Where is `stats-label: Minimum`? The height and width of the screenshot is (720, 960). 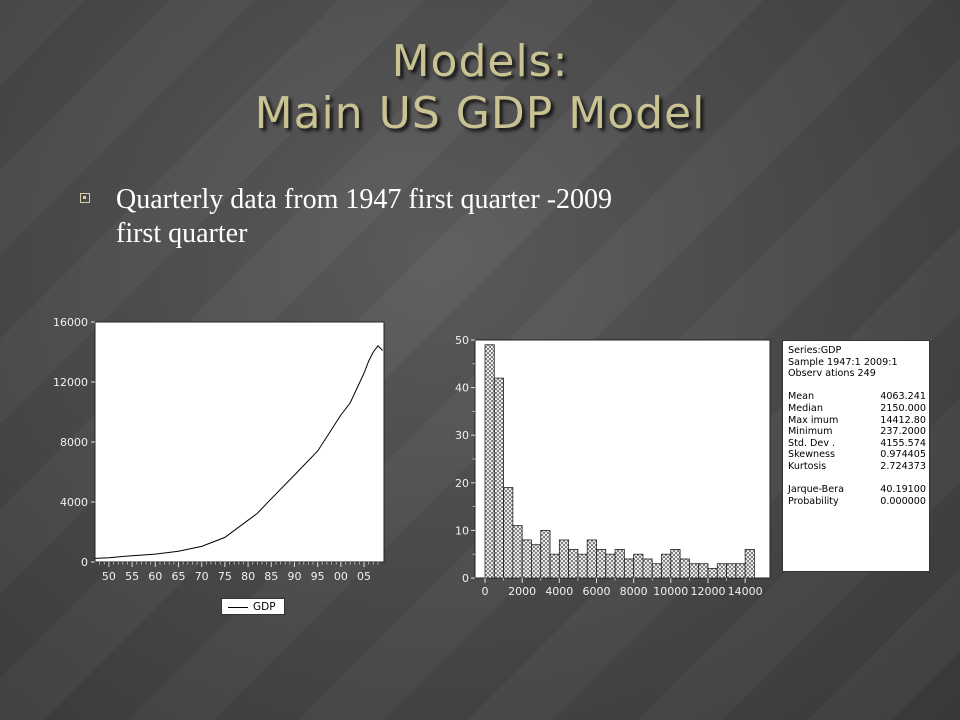
stats-label: Minimum is located at coordinates (810, 432).